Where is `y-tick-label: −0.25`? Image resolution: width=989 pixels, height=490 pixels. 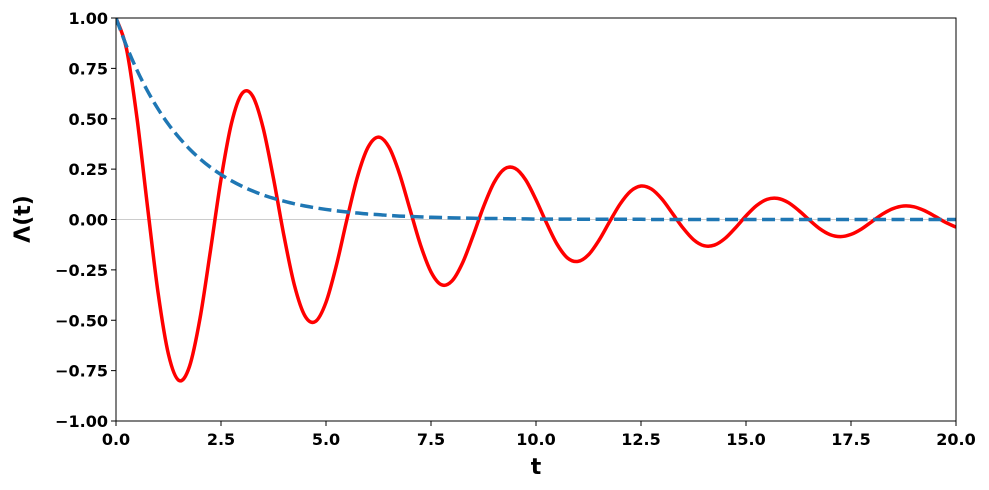 y-tick-label: −0.25 is located at coordinates (81, 270).